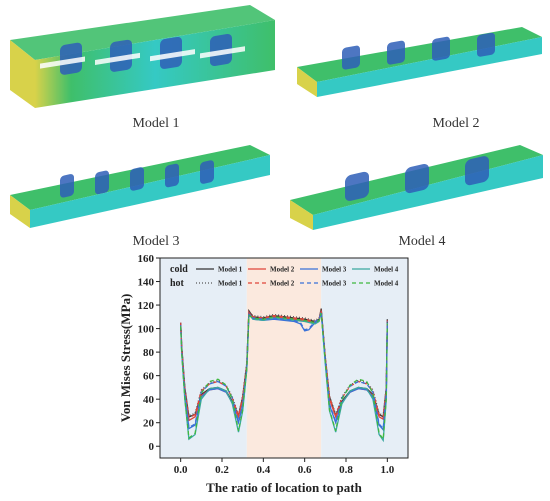 The width and height of the screenshot is (550, 501). I want to click on y-tick-label: 80, so click(149, 353).